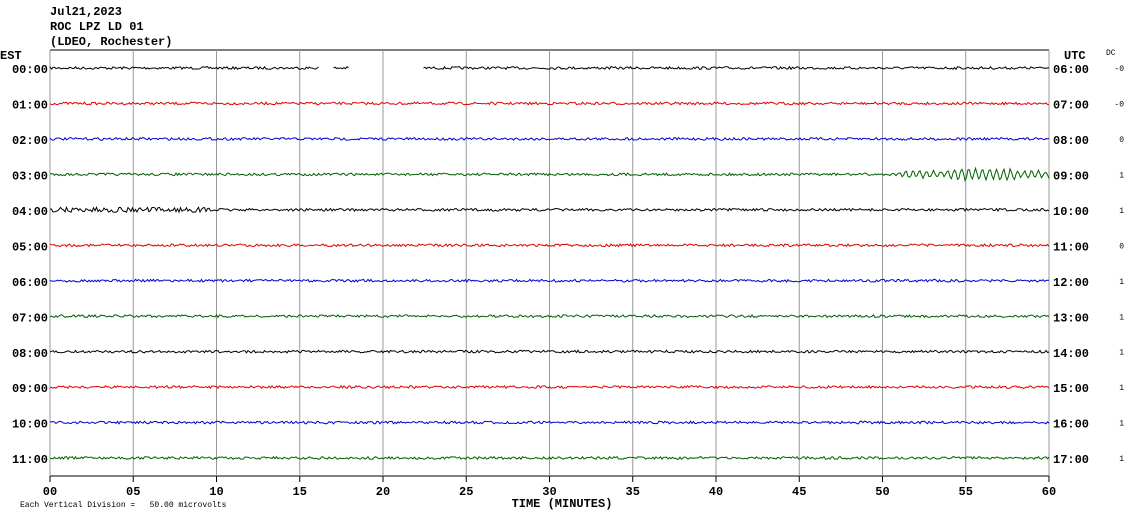 The width and height of the screenshot is (1130, 519). What do you see at coordinates (1071, 106) in the screenshot?
I see `utc-label: 07:00` at bounding box center [1071, 106].